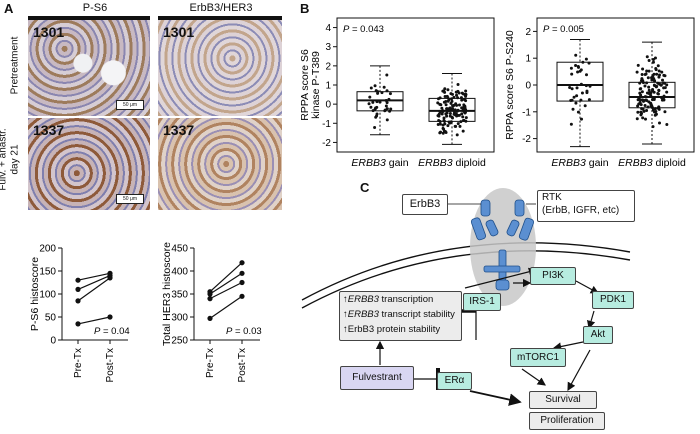 The height and width of the screenshot is (434, 700). I want to click on receptor-icon, so click(502, 245).